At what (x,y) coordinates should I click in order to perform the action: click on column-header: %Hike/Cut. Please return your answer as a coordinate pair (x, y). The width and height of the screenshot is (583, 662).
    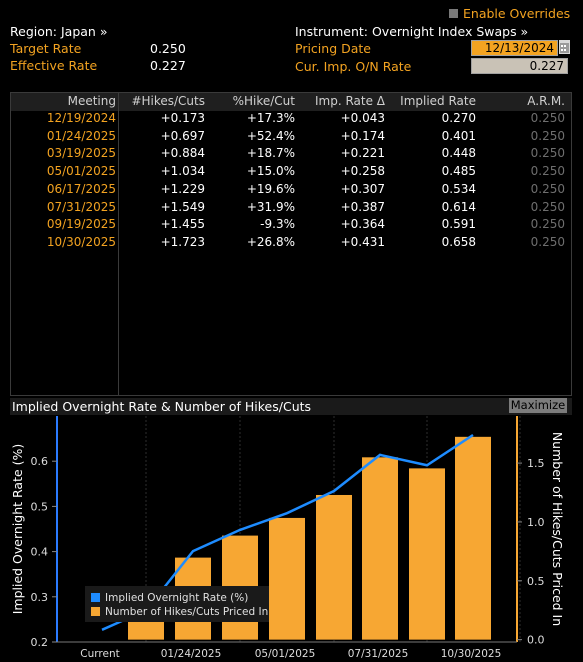
    Looking at the image, I should click on (263, 101).